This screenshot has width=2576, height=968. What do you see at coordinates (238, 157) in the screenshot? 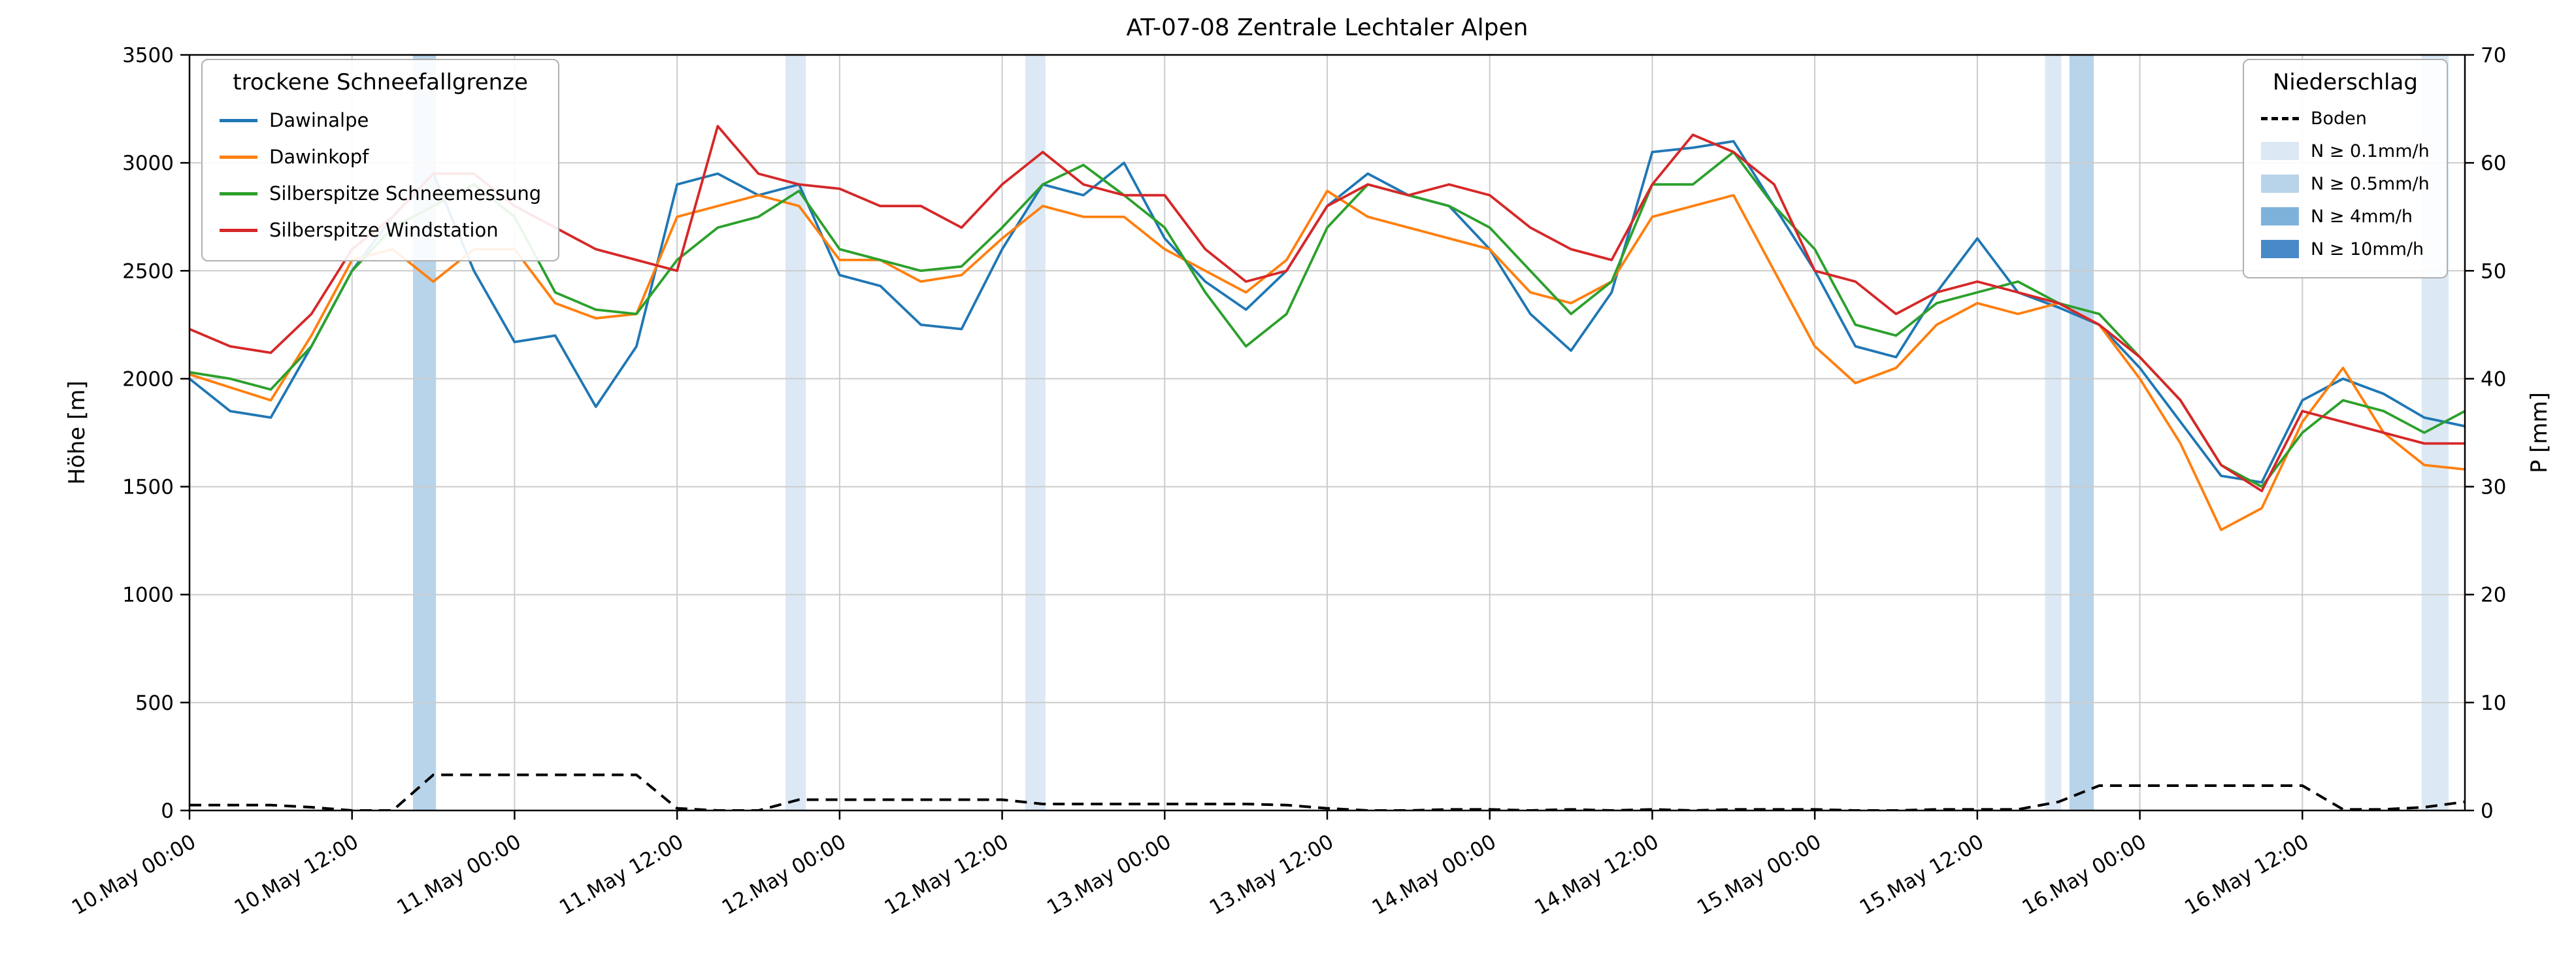
I see `dawinkopf-line-swatch` at bounding box center [238, 157].